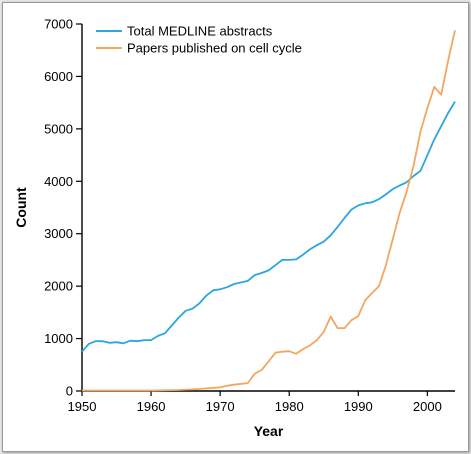 This screenshot has height=454, width=471. I want to click on y-ticks: 0 1000 2000 3000 4000 5000 6000 7000, so click(63, 208).